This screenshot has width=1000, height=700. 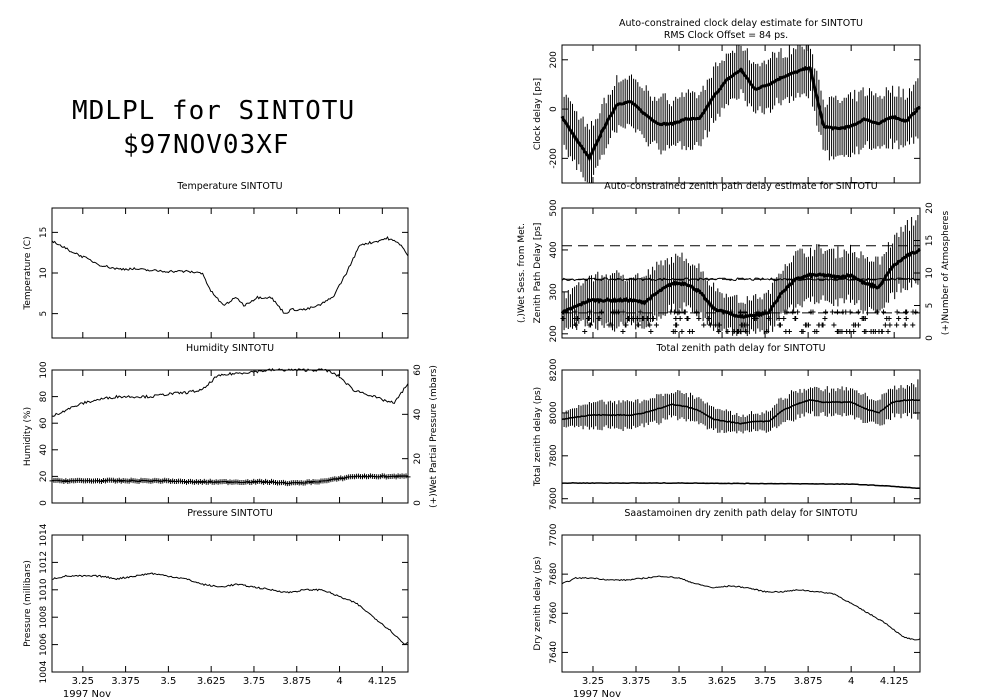 What do you see at coordinates (434, 436) in the screenshot?
I see `humidity-y2-label: (+)Wet Partial Pressure (mbars)` at bounding box center [434, 436].